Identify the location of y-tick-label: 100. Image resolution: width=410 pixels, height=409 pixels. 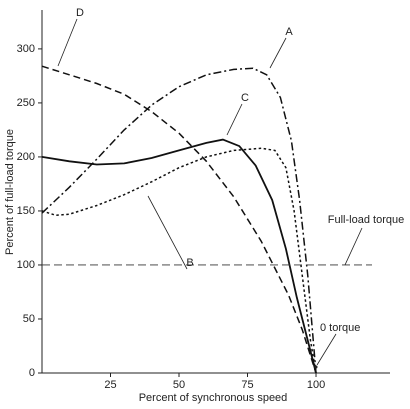
(26, 265).